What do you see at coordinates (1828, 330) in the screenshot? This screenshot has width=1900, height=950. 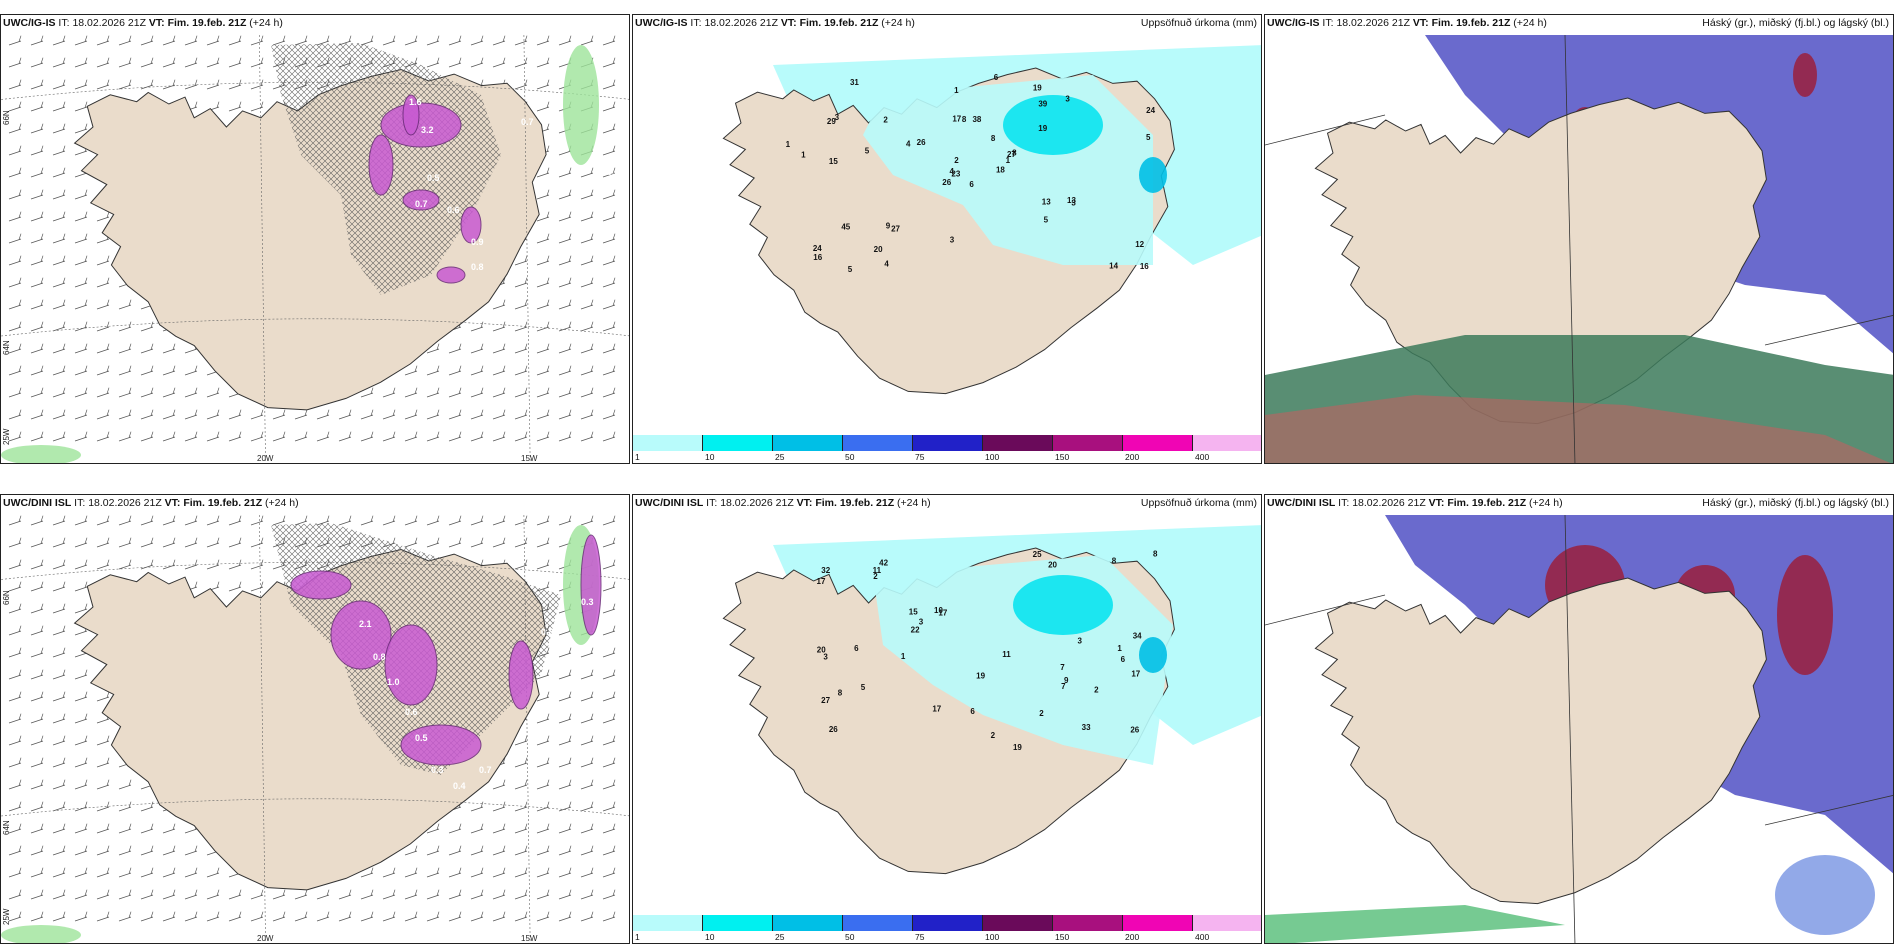 I see `map-border-line` at bounding box center [1828, 330].